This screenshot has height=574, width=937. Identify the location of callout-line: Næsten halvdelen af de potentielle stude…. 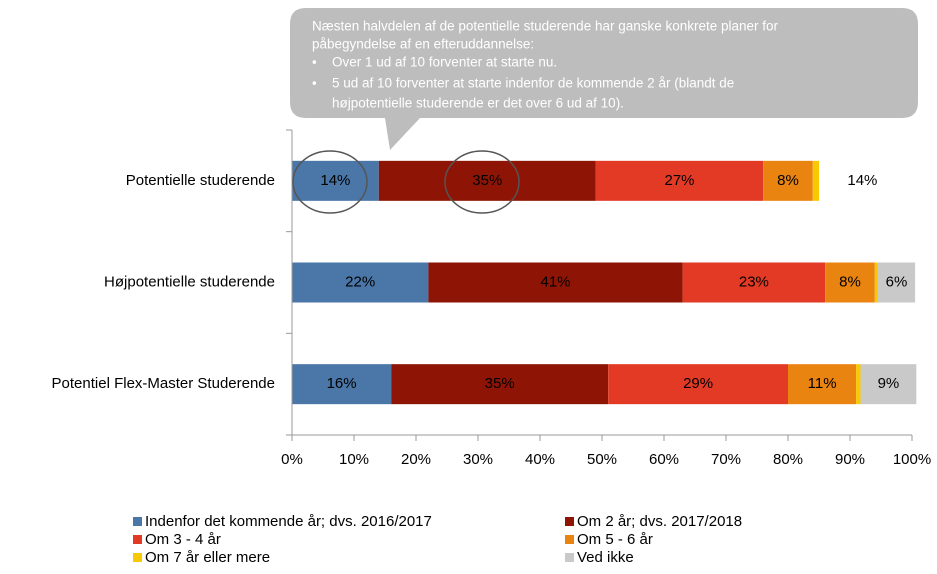
(545, 26).